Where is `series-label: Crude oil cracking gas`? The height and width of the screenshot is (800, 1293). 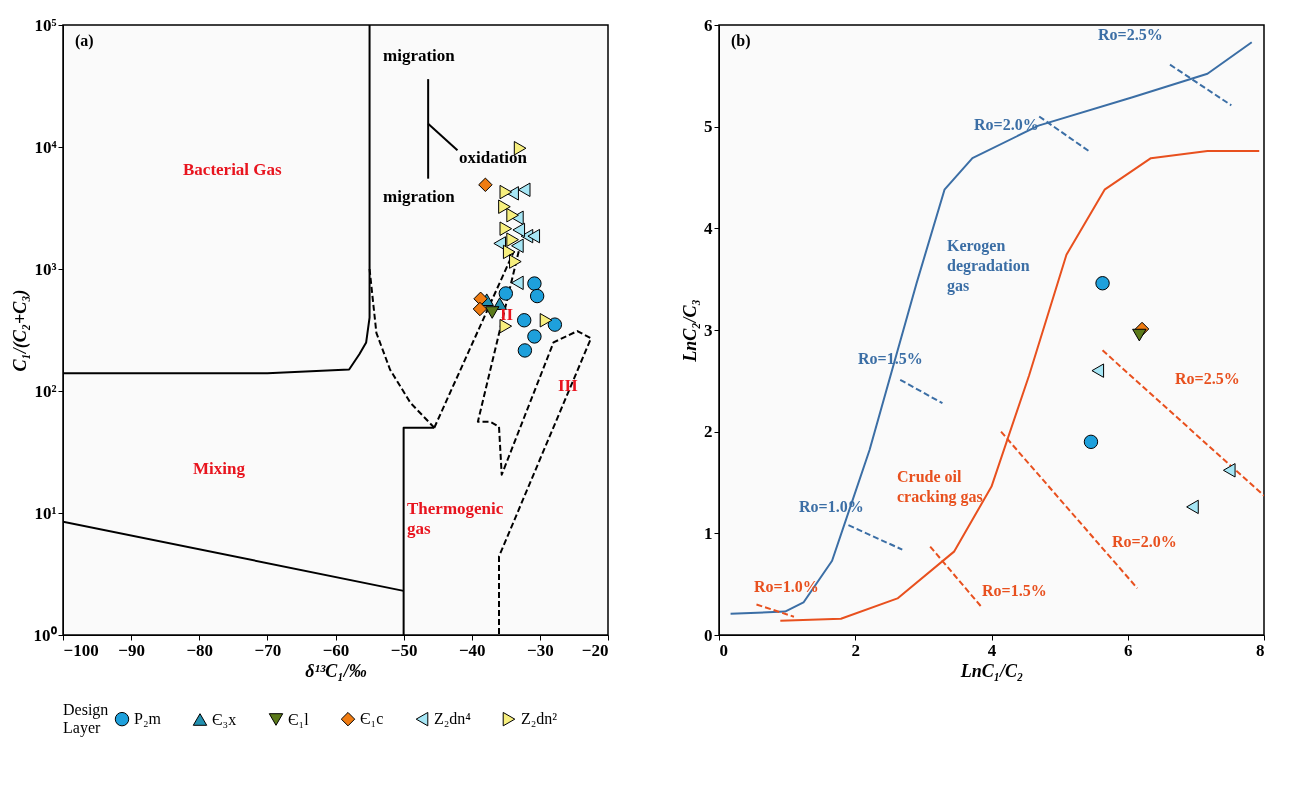
series-label: Crude oil cracking gas is located at coordinates (940, 487).